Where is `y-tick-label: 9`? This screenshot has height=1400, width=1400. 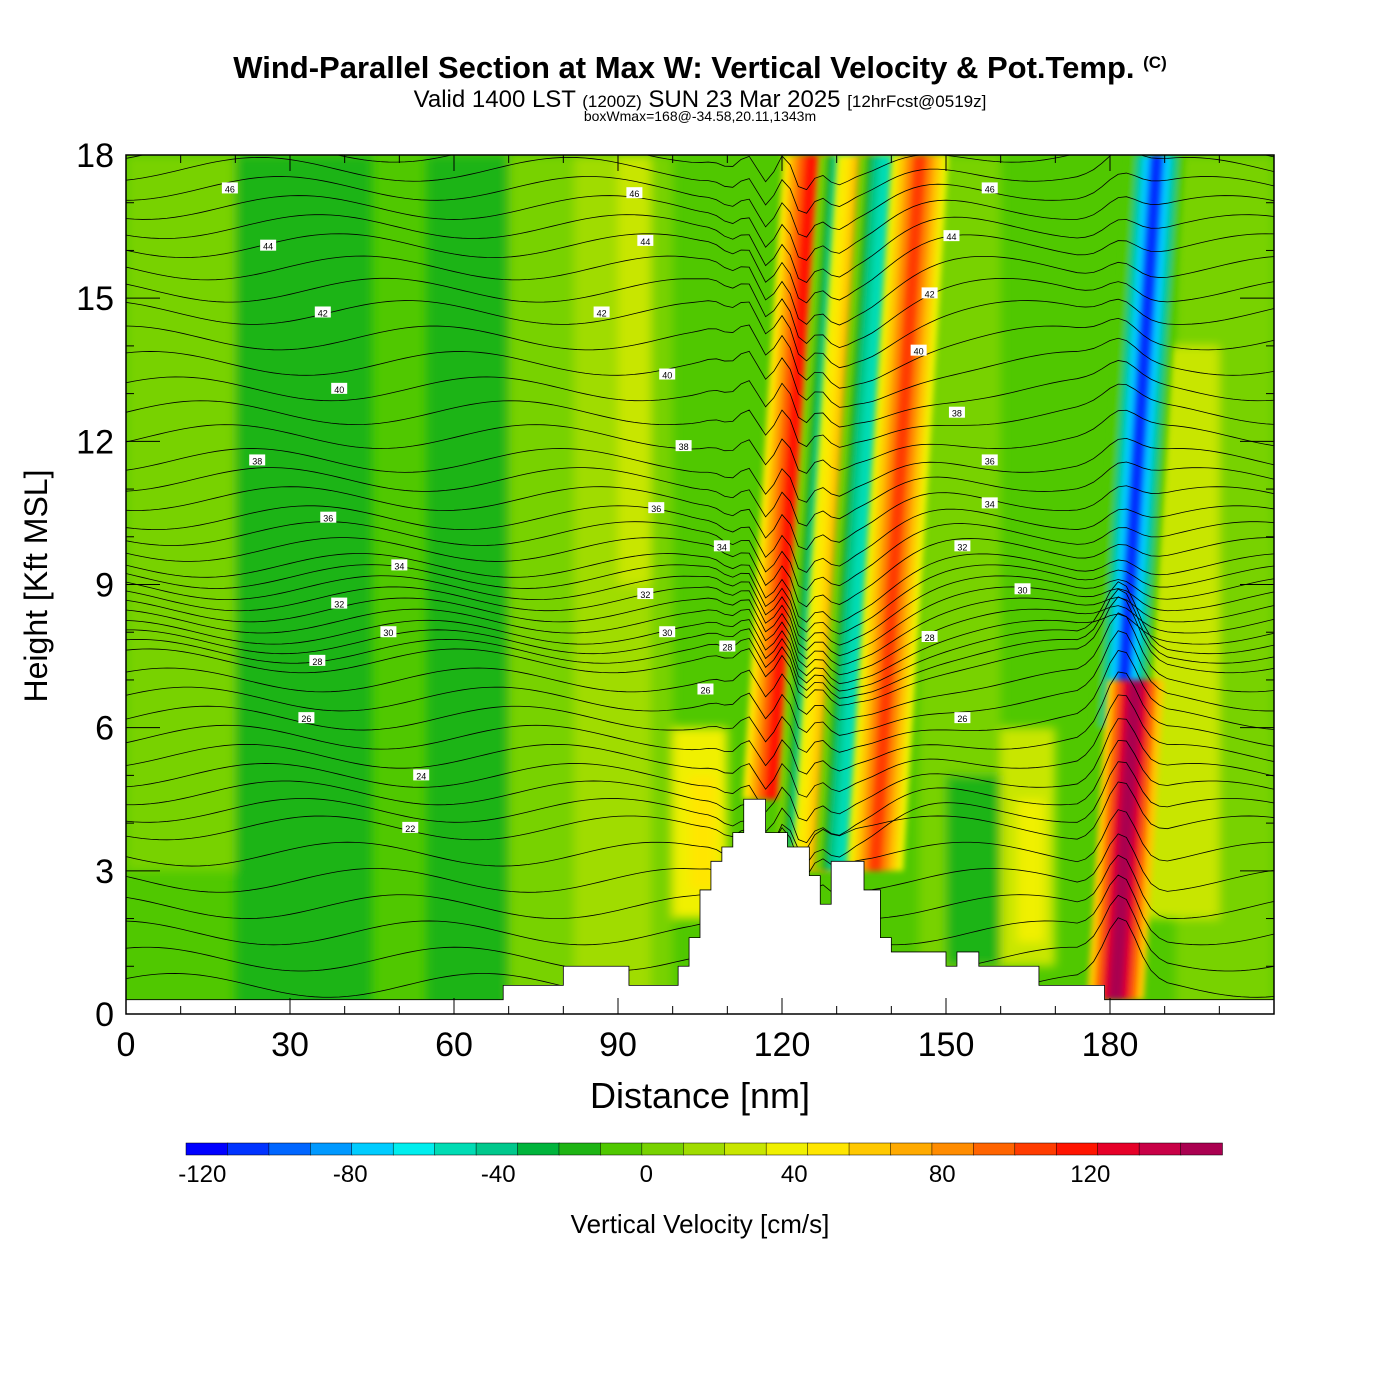
y-tick-label: 9 is located at coordinates (104, 586).